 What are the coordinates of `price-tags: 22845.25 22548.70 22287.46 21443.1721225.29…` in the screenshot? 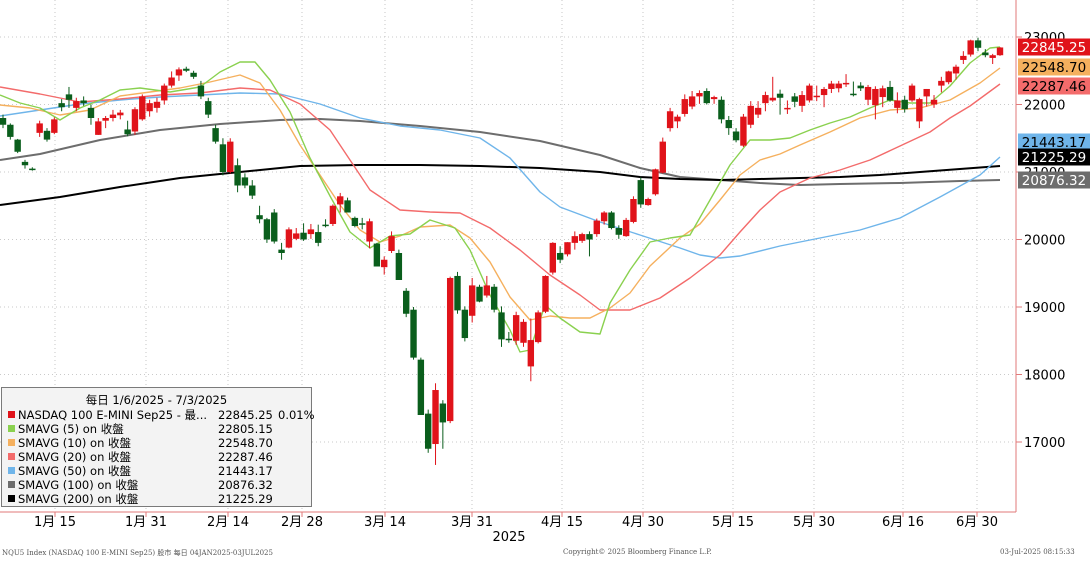 It's located at (1054, 113).